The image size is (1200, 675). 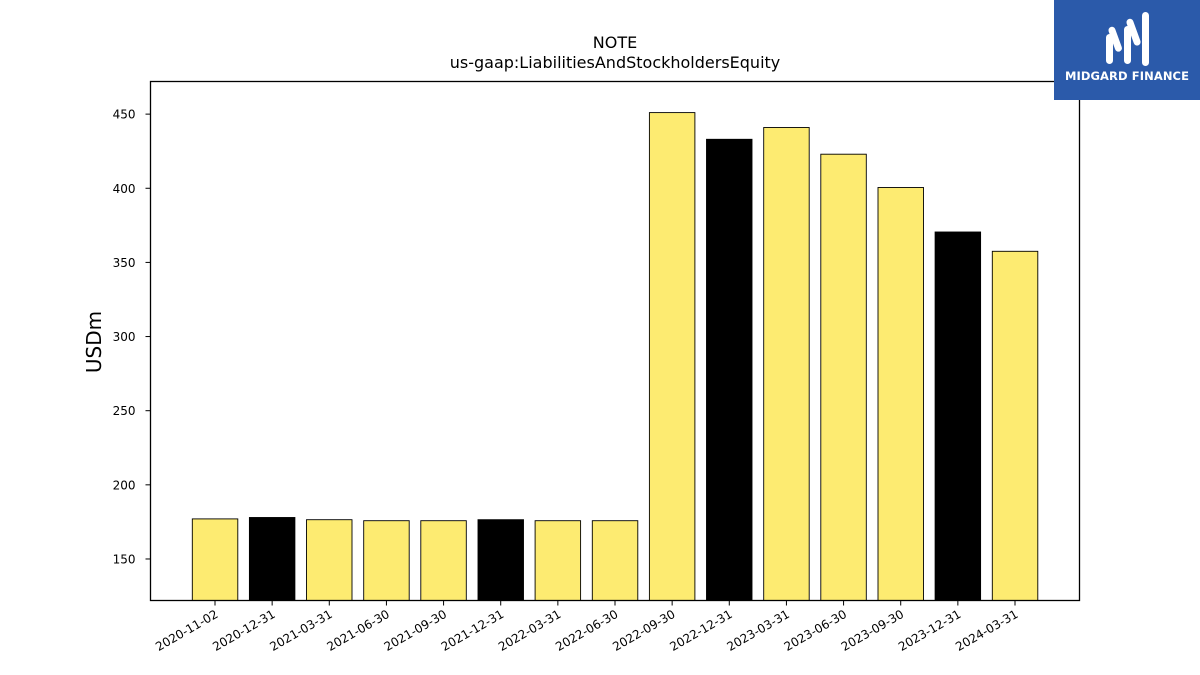 What do you see at coordinates (300, 630) in the screenshot?
I see `x-tick-label: 2021-03-31` at bounding box center [300, 630].